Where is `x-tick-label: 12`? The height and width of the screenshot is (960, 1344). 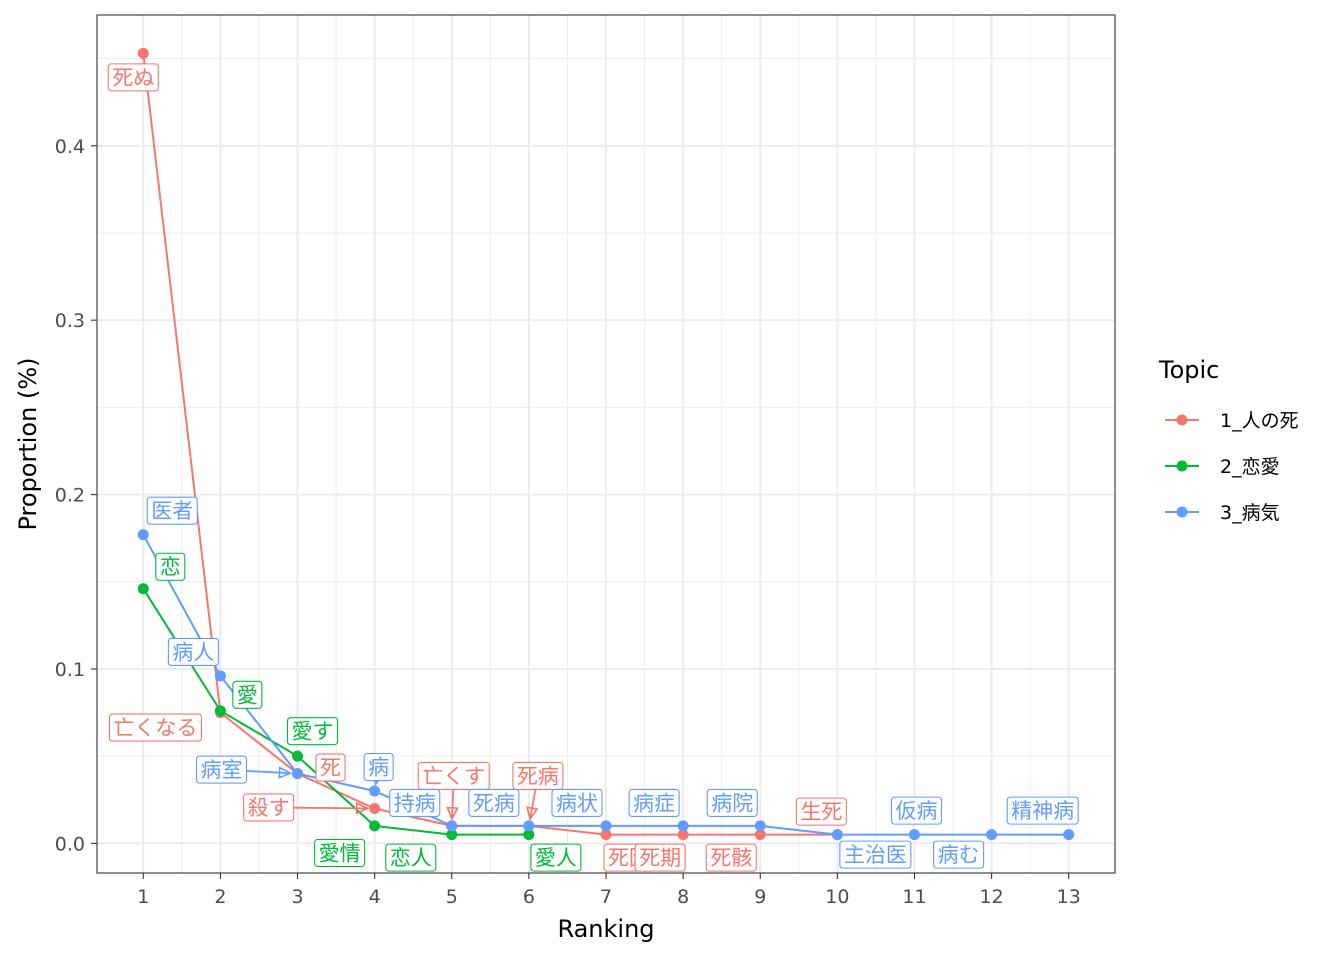
x-tick-label: 12 is located at coordinates (992, 897).